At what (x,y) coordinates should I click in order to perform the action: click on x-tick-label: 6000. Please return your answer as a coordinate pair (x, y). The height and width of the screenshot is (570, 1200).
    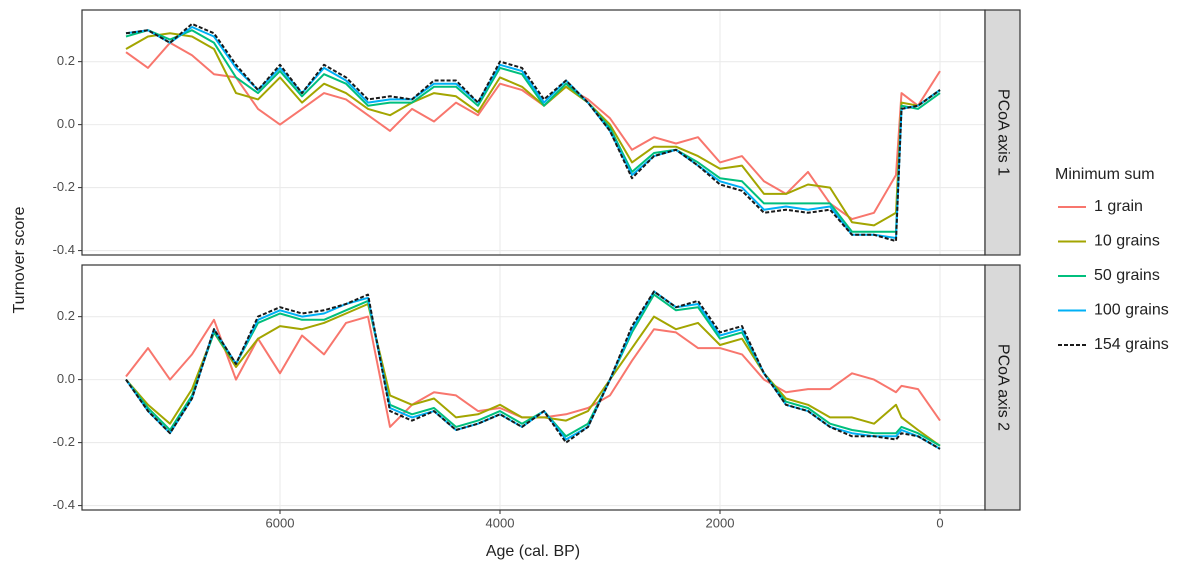
    Looking at the image, I should click on (280, 522).